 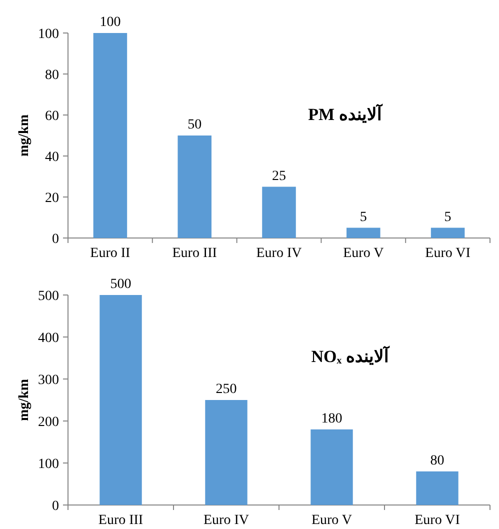 What do you see at coordinates (110, 22) in the screenshot?
I see `data-label: 100` at bounding box center [110, 22].